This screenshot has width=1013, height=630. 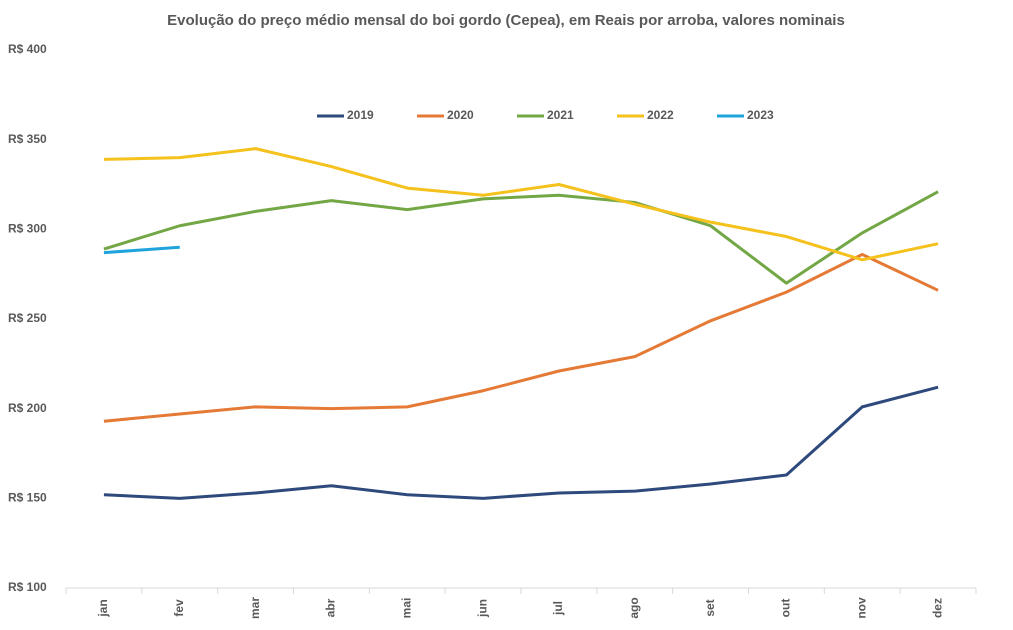 What do you see at coordinates (27, 408) in the screenshot?
I see `y-tick-label: R$ 200` at bounding box center [27, 408].